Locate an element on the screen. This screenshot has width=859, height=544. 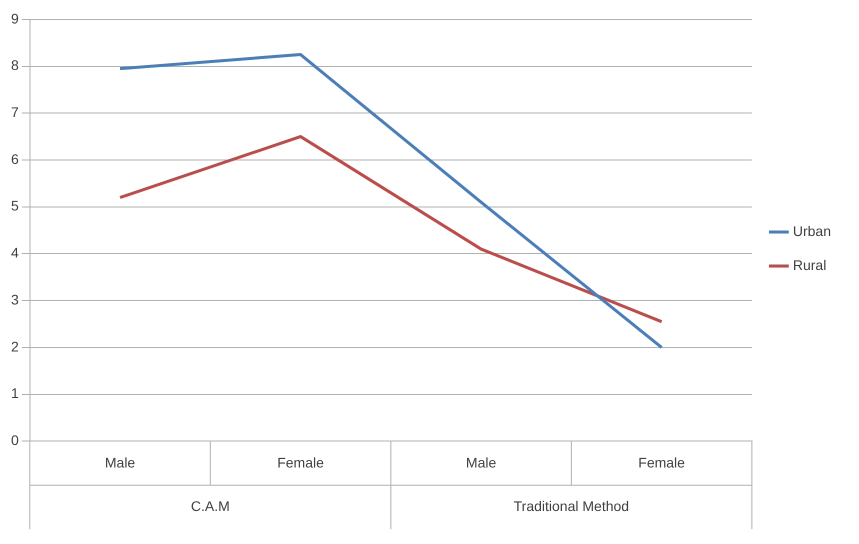
y-tick-label: 7 is located at coordinates (14, 112).